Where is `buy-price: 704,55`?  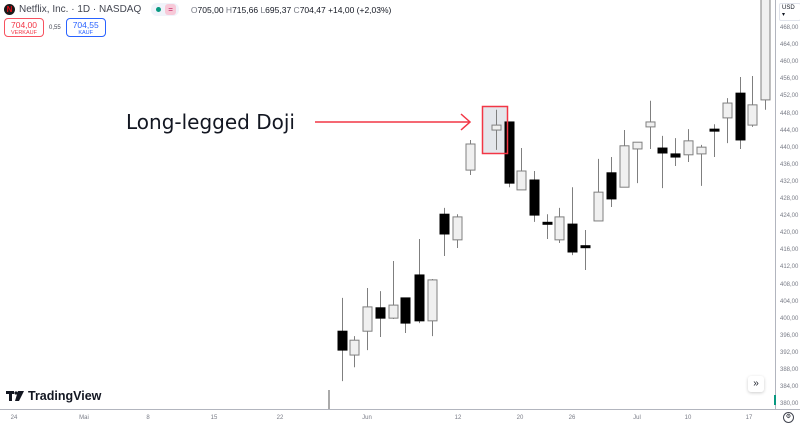
buy-price: 704,55 is located at coordinates (85, 25).